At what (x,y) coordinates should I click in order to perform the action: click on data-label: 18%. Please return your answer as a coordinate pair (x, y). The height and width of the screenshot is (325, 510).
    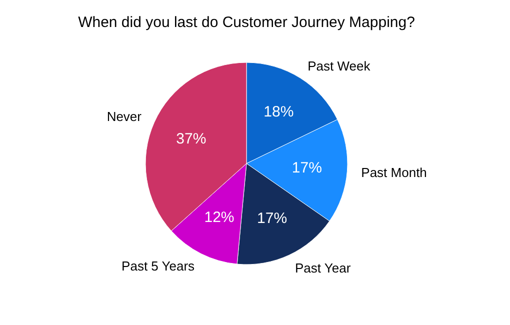
    Looking at the image, I should click on (279, 112).